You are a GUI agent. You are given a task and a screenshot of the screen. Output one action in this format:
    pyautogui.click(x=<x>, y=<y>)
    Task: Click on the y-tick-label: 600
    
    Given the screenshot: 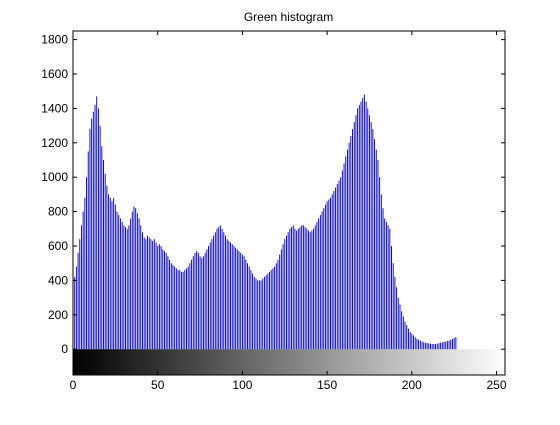 What is the action you would take?
    pyautogui.click(x=58, y=246)
    